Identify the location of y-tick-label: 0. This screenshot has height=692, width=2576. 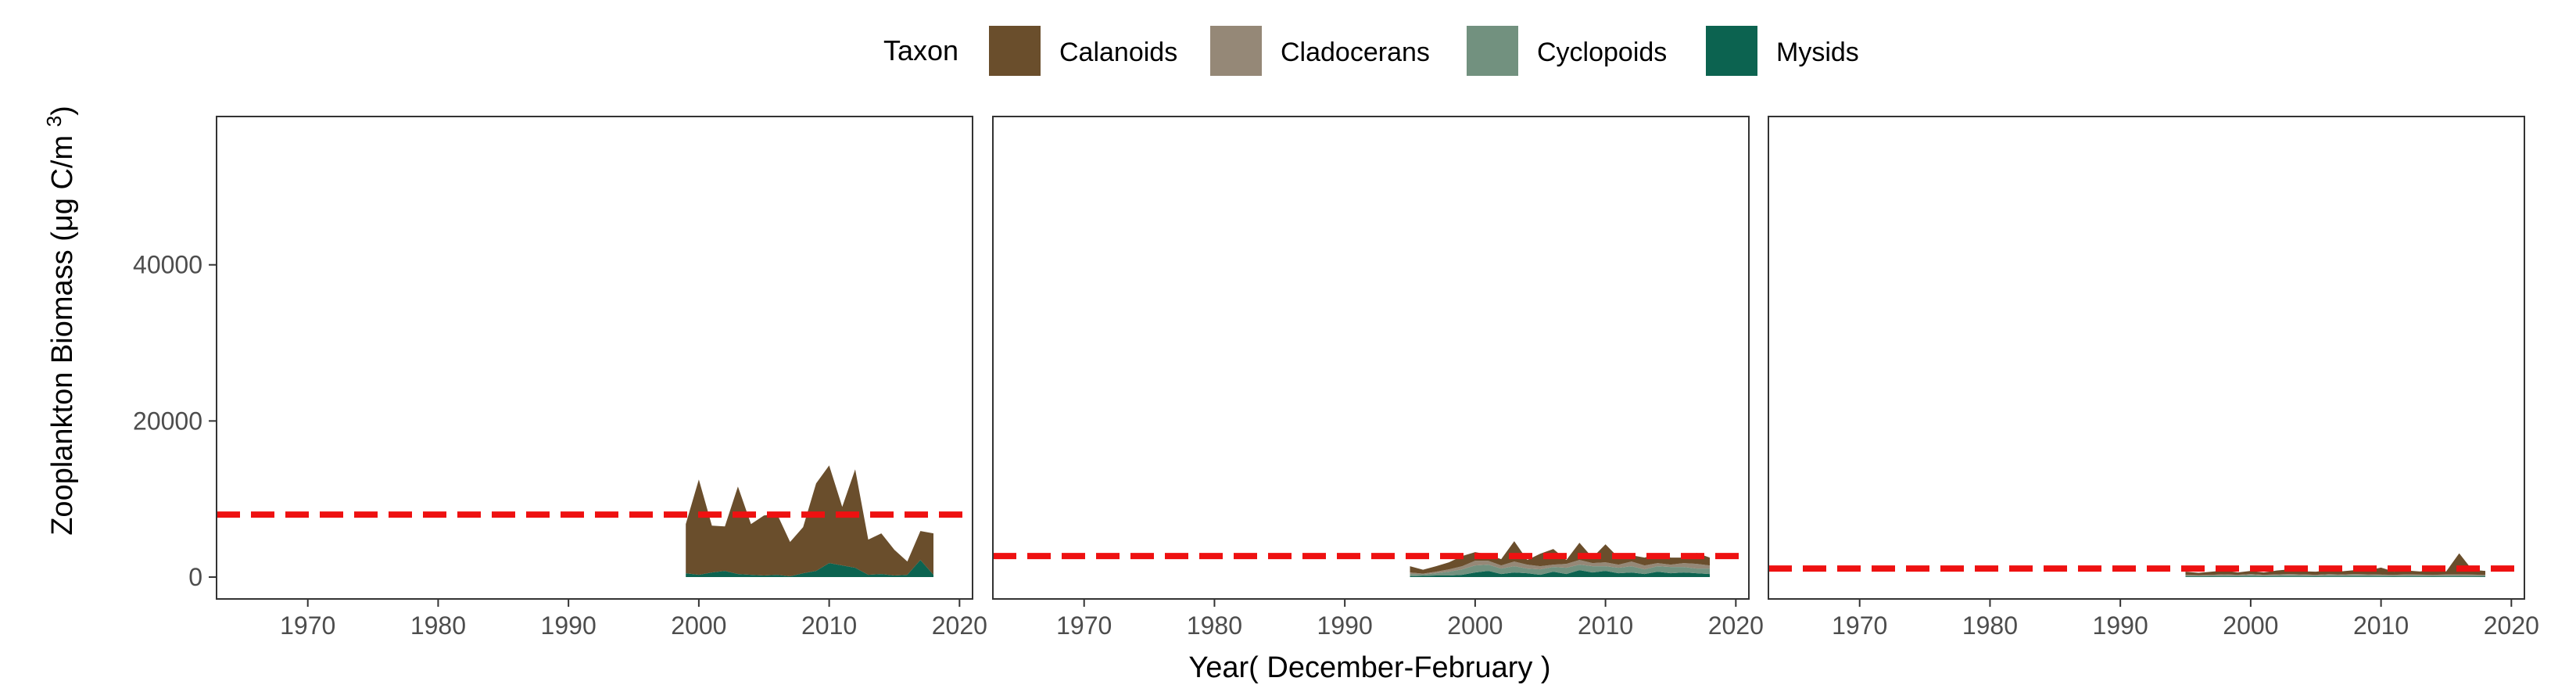
(195, 577).